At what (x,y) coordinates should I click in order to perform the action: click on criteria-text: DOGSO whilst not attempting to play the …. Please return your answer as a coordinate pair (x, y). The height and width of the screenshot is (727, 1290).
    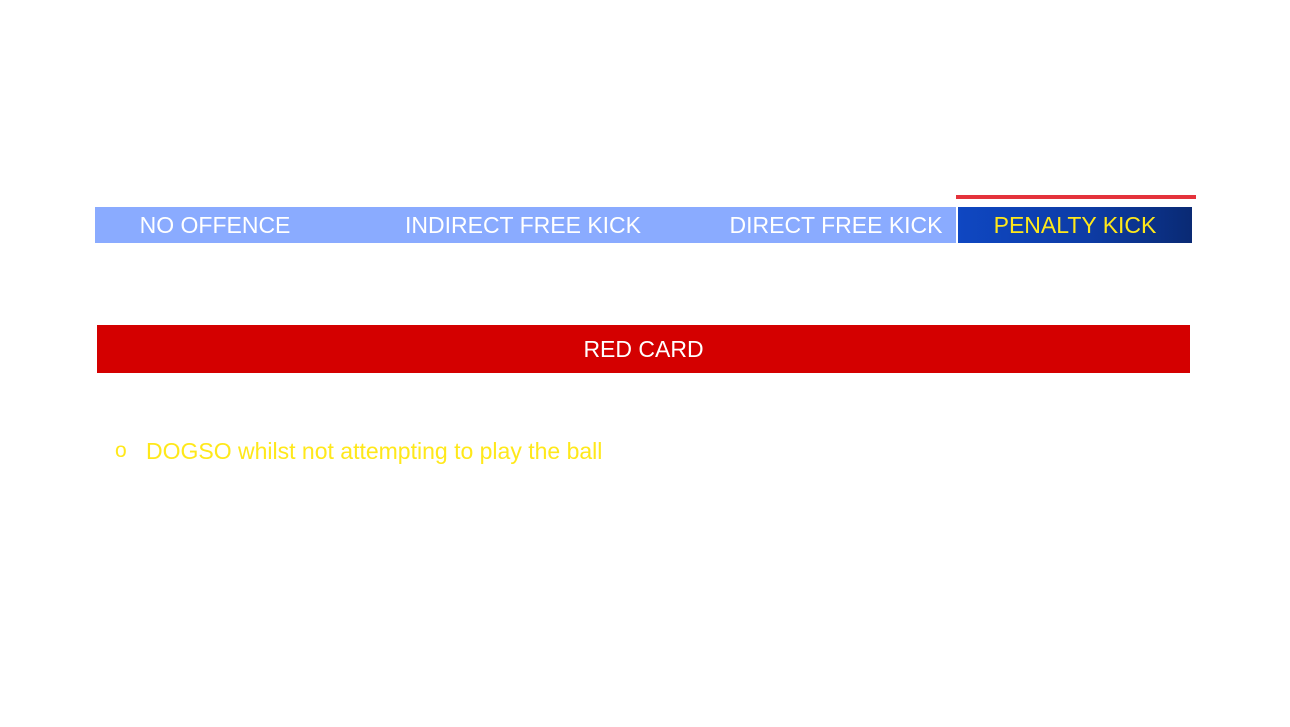
    Looking at the image, I should click on (374, 450).